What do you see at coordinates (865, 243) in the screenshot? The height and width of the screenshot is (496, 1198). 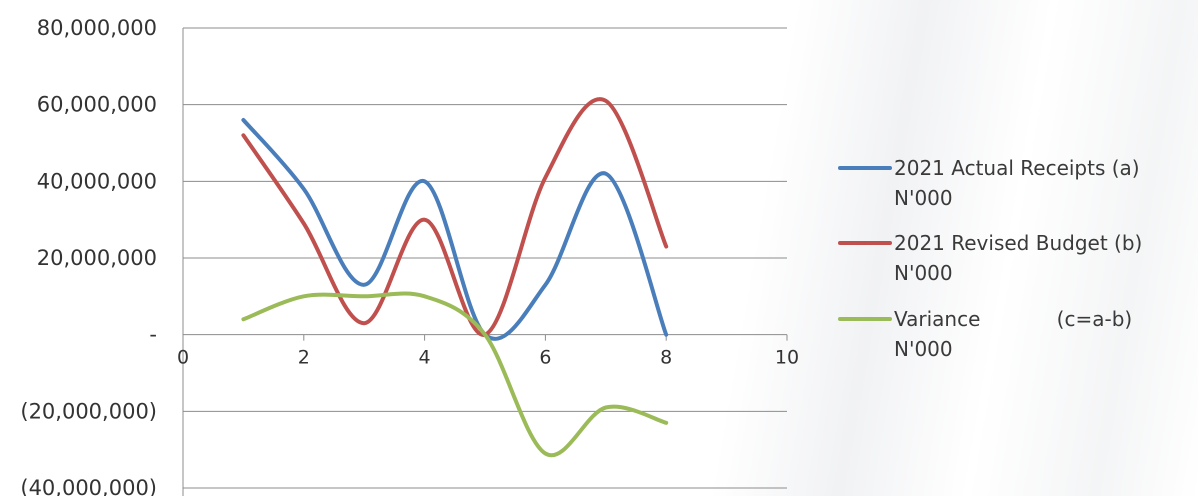 I see `legend-swatch-revised-budget` at bounding box center [865, 243].